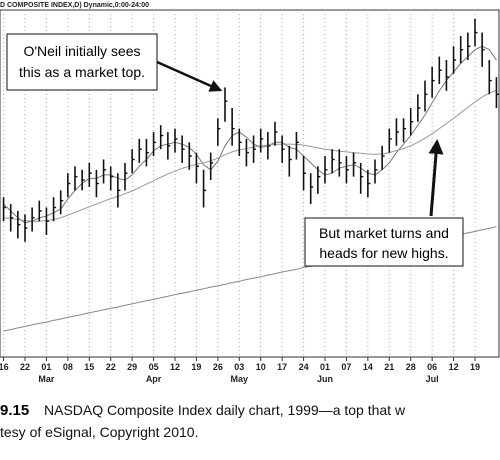  Describe the element at coordinates (432, 367) in the screenshot. I see `x-tick-label: 06` at that location.